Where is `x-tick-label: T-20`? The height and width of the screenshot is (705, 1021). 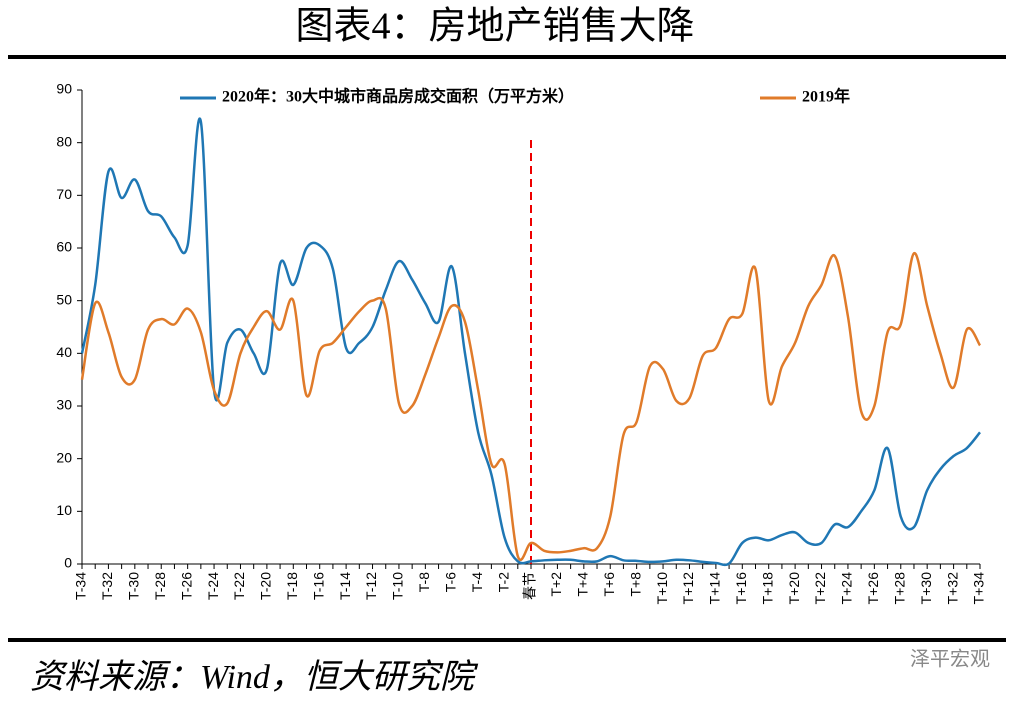 x-tick-label: T-20 is located at coordinates (266, 586).